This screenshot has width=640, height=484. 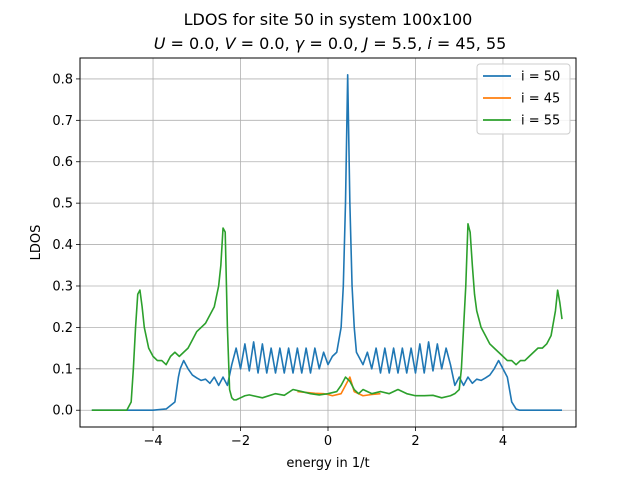 What do you see at coordinates (62, 162) in the screenshot?
I see `y-tick-label: 0.6` at bounding box center [62, 162].